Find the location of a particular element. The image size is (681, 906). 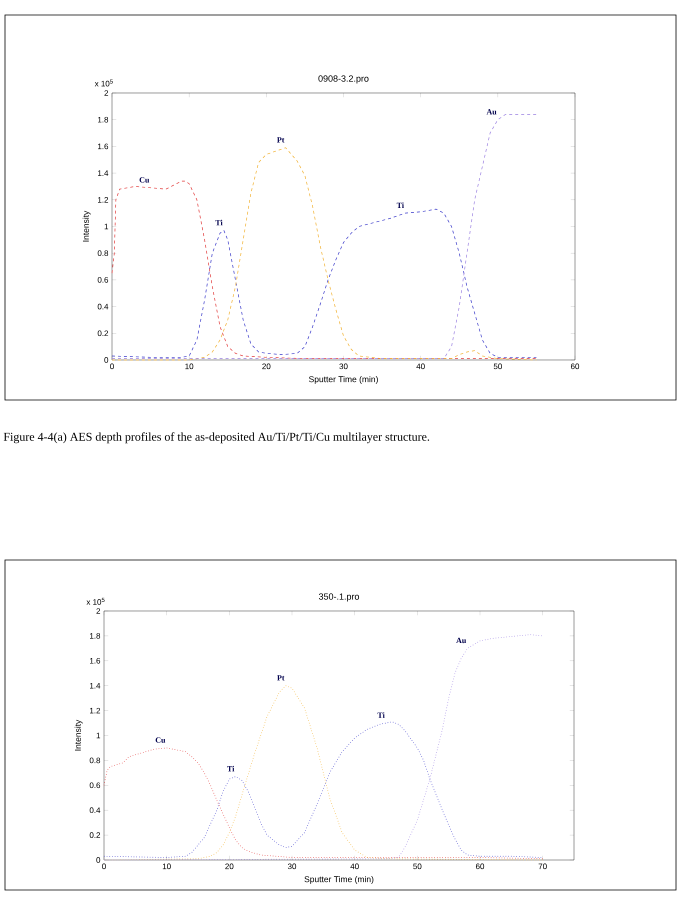

line-series is located at coordinates (324, 789).